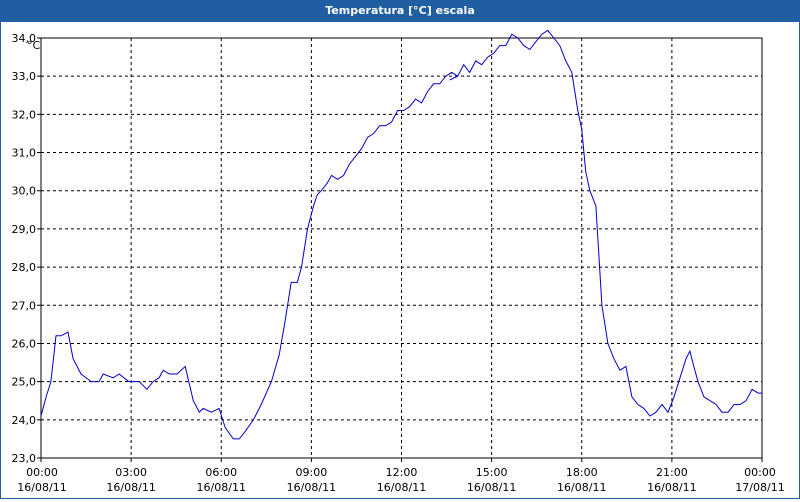 The width and height of the screenshot is (800, 502). I want to click on y-tick-label: 31,0, so click(24, 153).